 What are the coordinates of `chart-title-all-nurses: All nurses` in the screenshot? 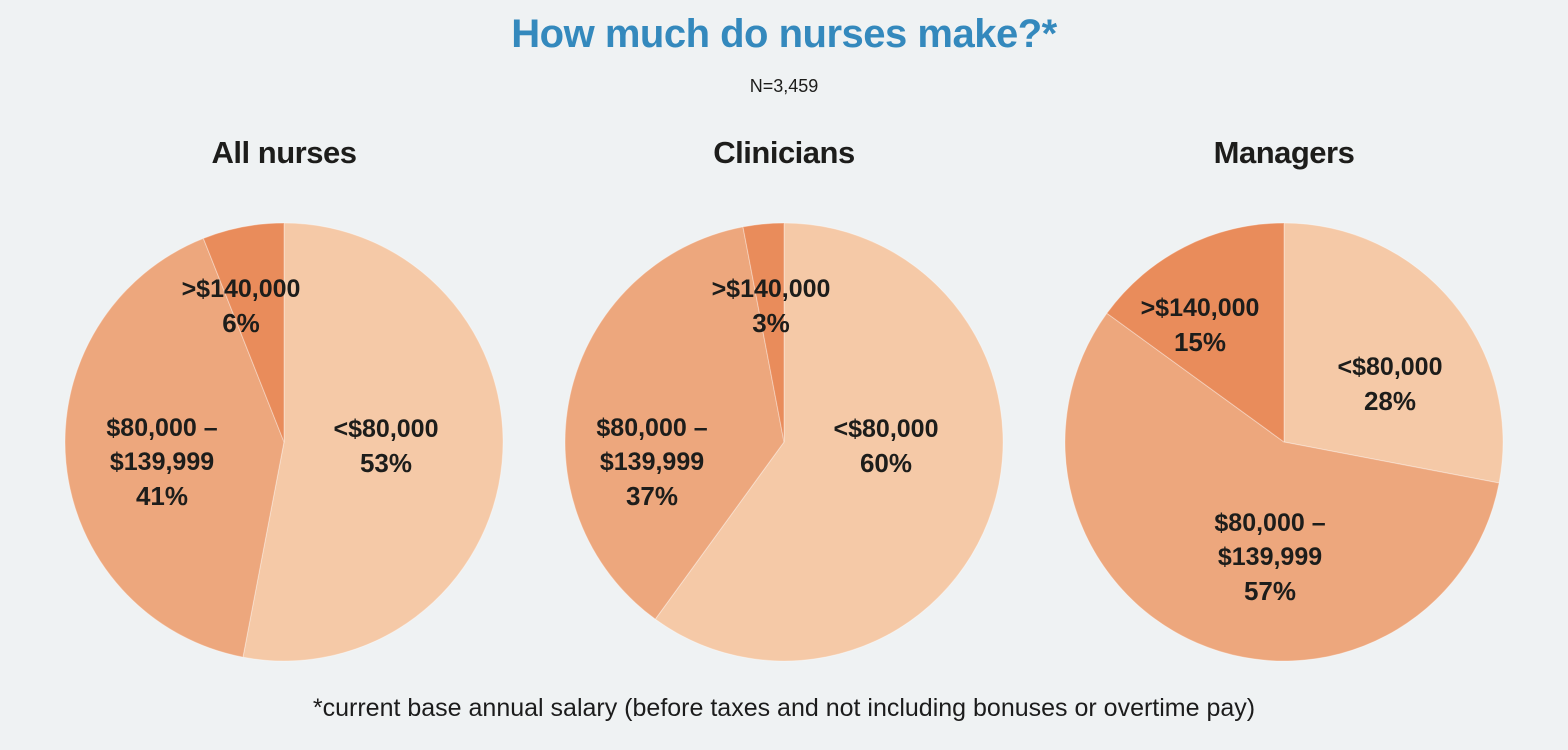 It's located at (284, 152).